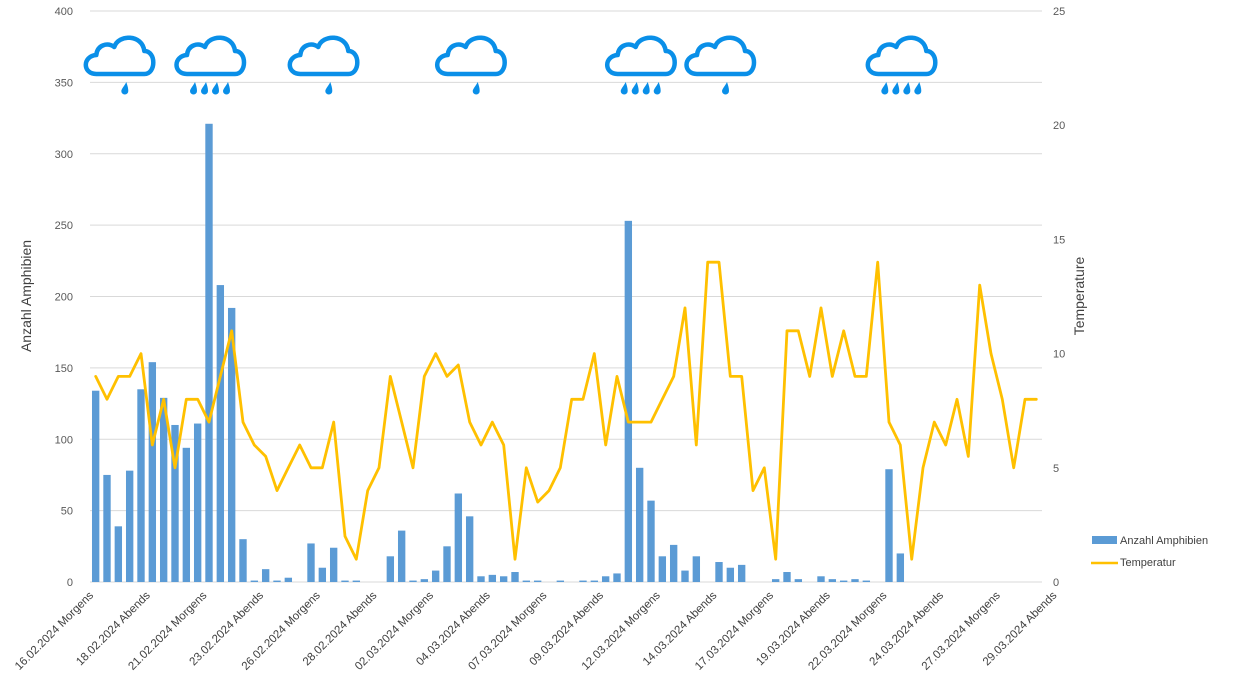 This screenshot has width=1238, height=687. I want to click on y-tick-label-right: 5, so click(1056, 469).